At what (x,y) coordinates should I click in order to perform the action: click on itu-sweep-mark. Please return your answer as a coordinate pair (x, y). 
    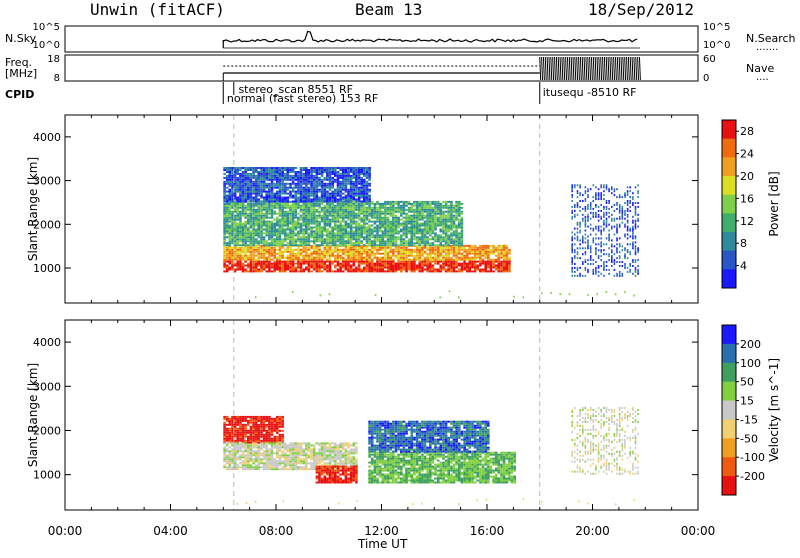
    Looking at the image, I should click on (614, 68).